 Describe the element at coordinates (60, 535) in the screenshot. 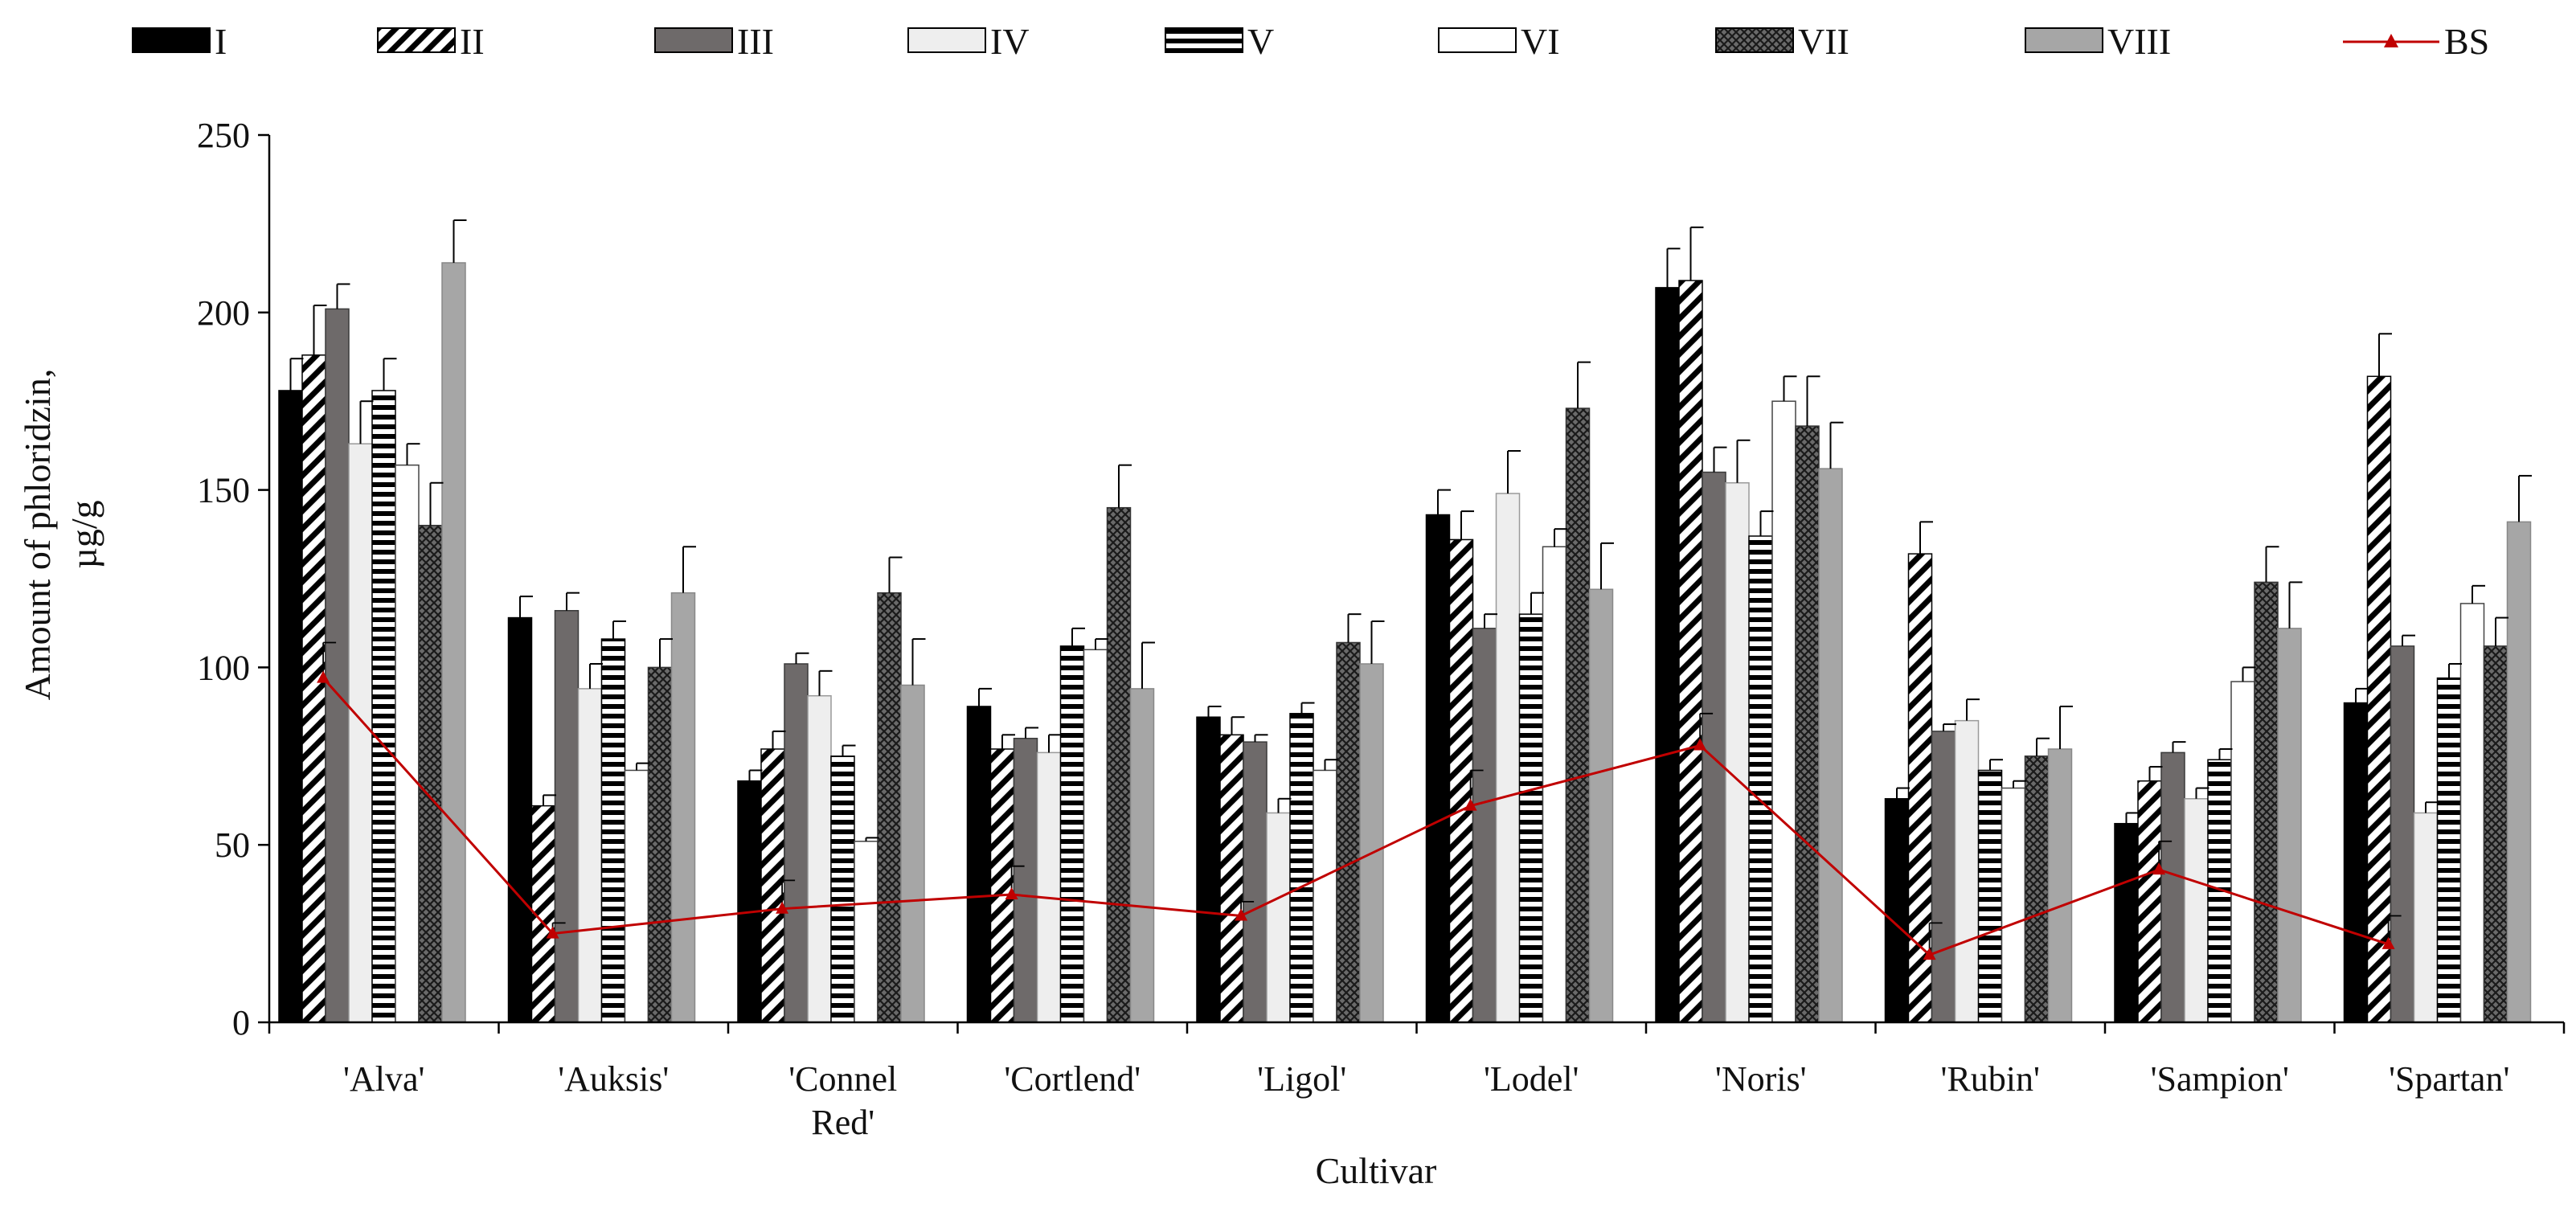

I see `y-axis-title: Amount of phloridzin, µg/g` at that location.